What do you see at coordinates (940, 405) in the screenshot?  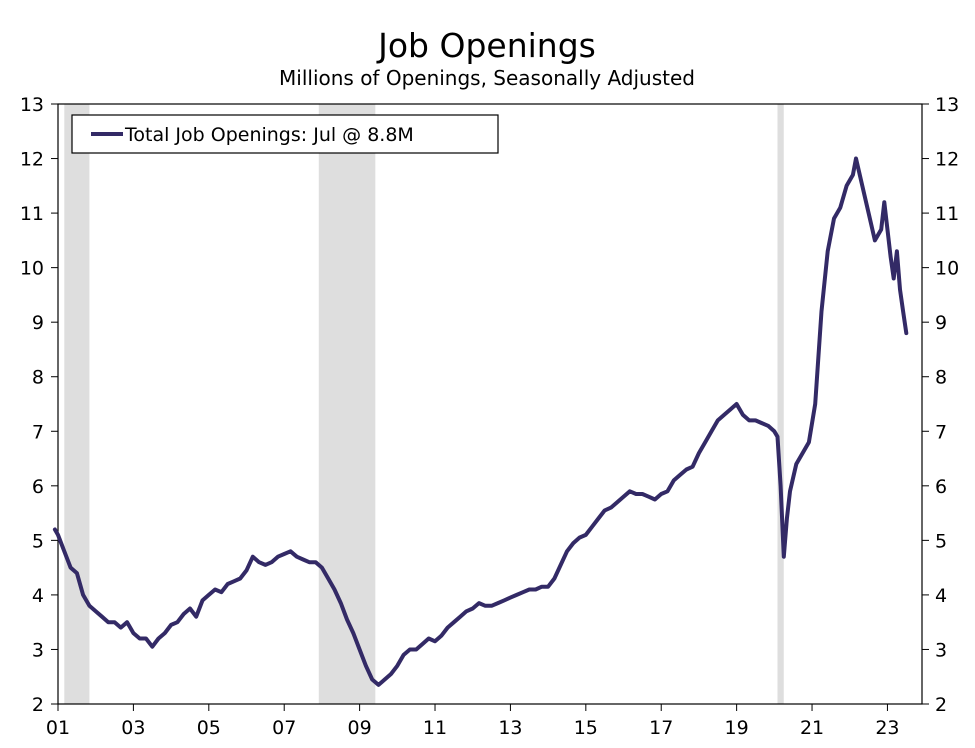 I see `y-axis-right: 2 3 4 5 6 7 8 9 10 11 12 13` at bounding box center [940, 405].